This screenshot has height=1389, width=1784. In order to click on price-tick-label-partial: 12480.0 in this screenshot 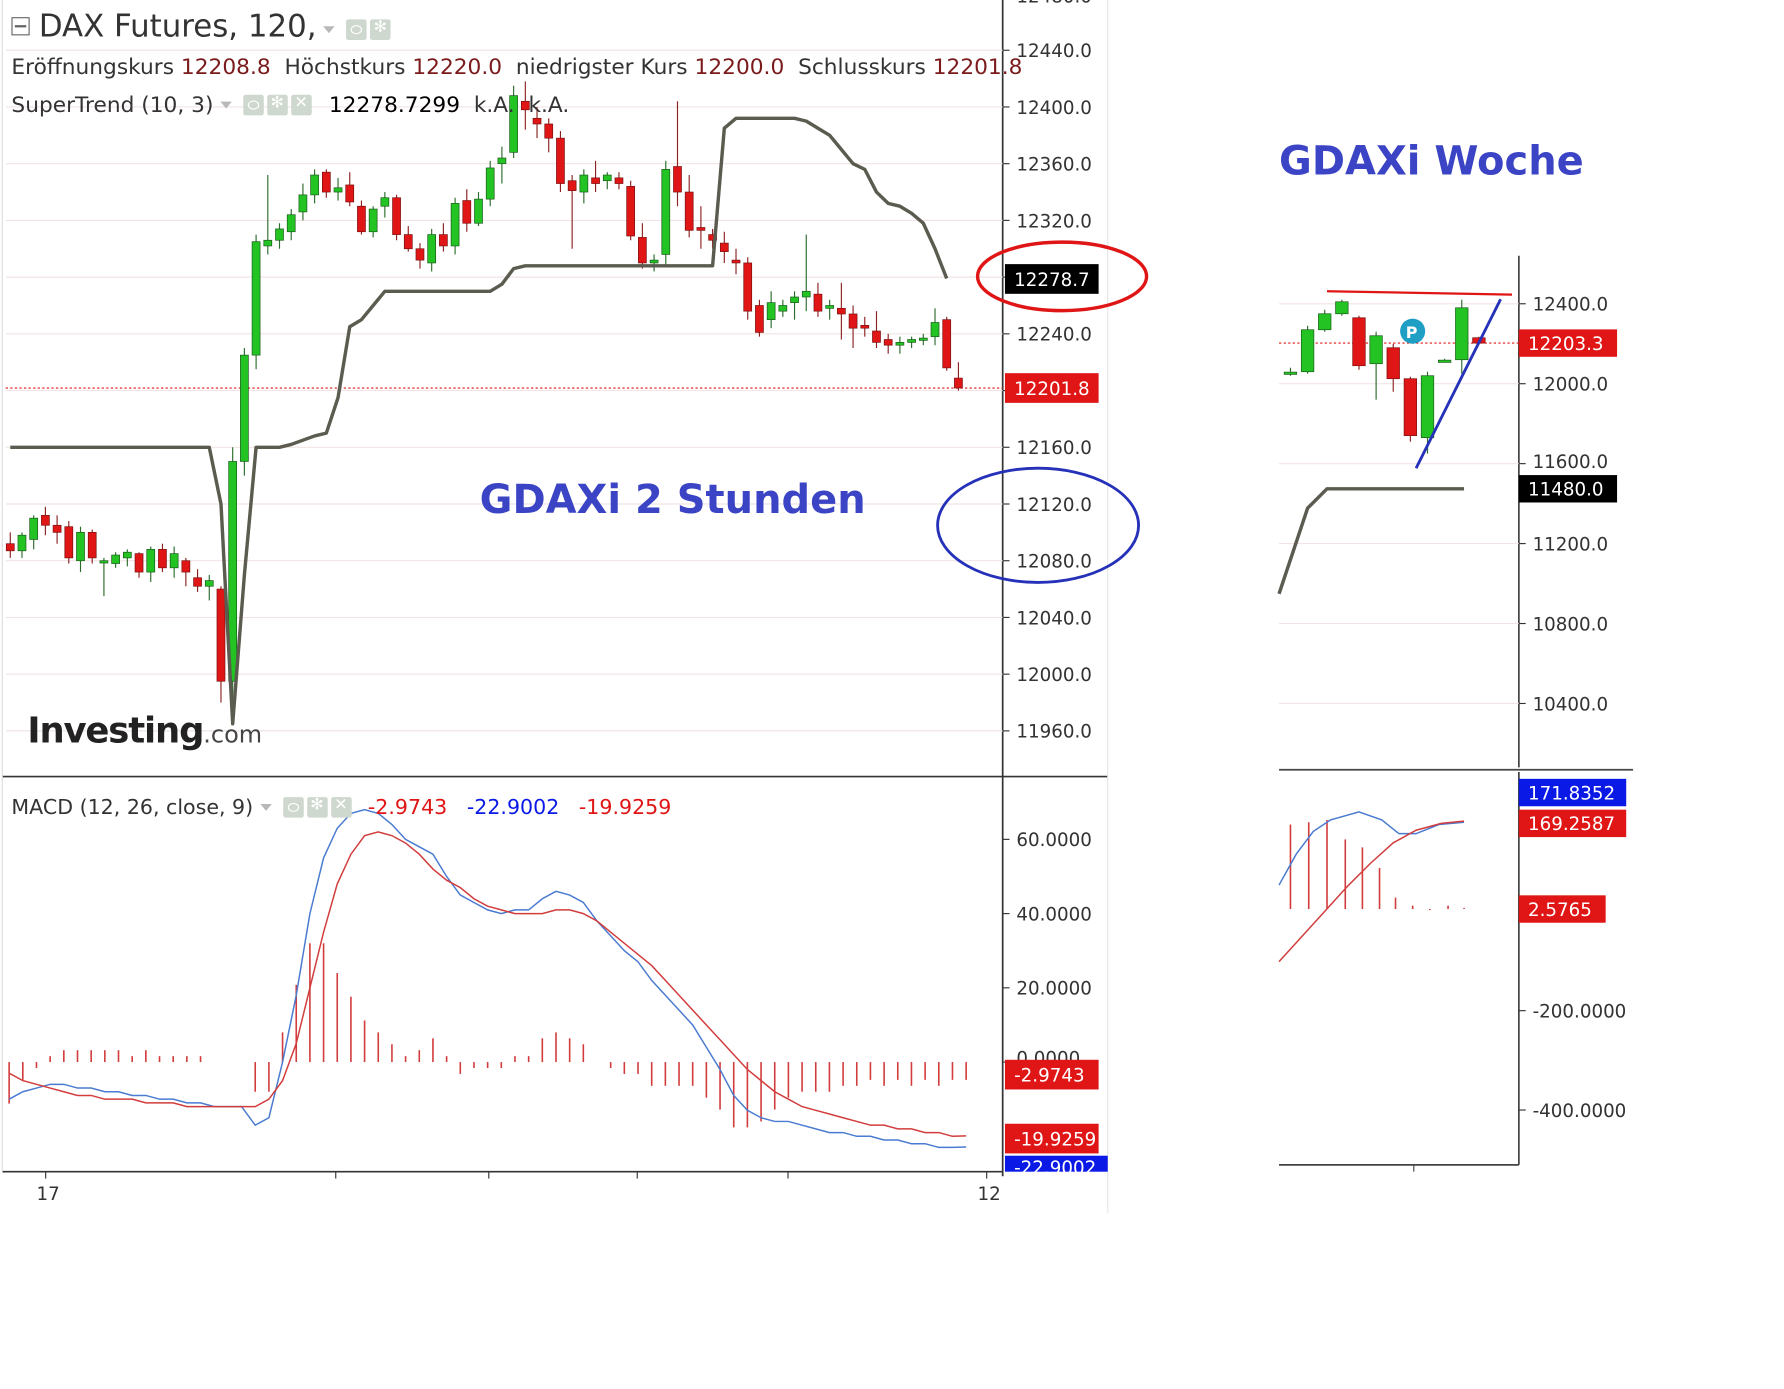, I will do `click(1054, 3)`.